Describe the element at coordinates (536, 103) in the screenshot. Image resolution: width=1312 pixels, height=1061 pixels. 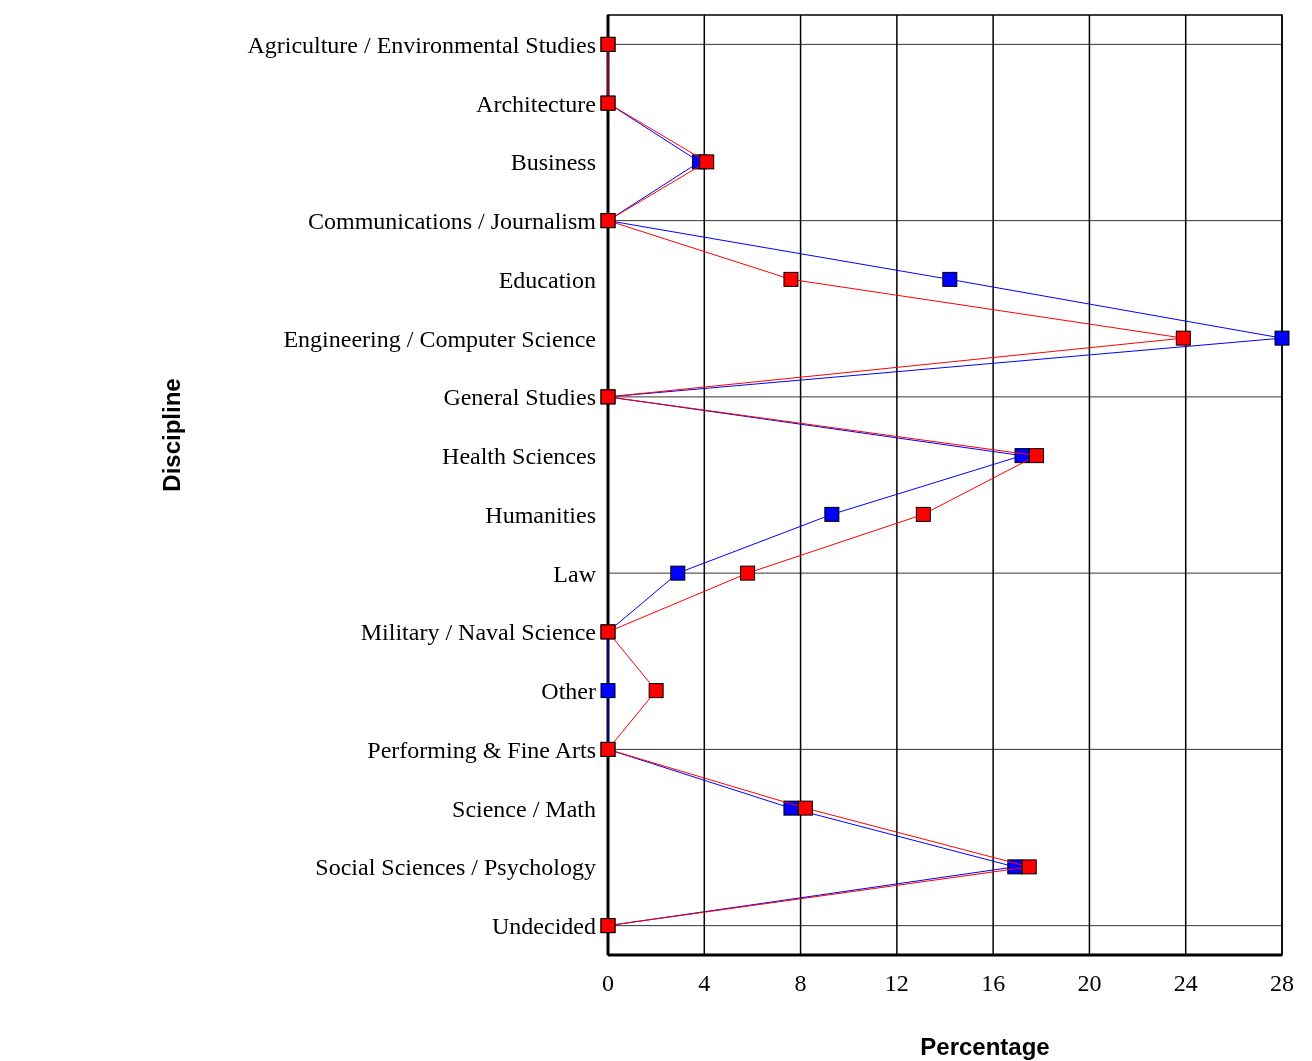
I see `y-tick-label: Architecture` at that location.